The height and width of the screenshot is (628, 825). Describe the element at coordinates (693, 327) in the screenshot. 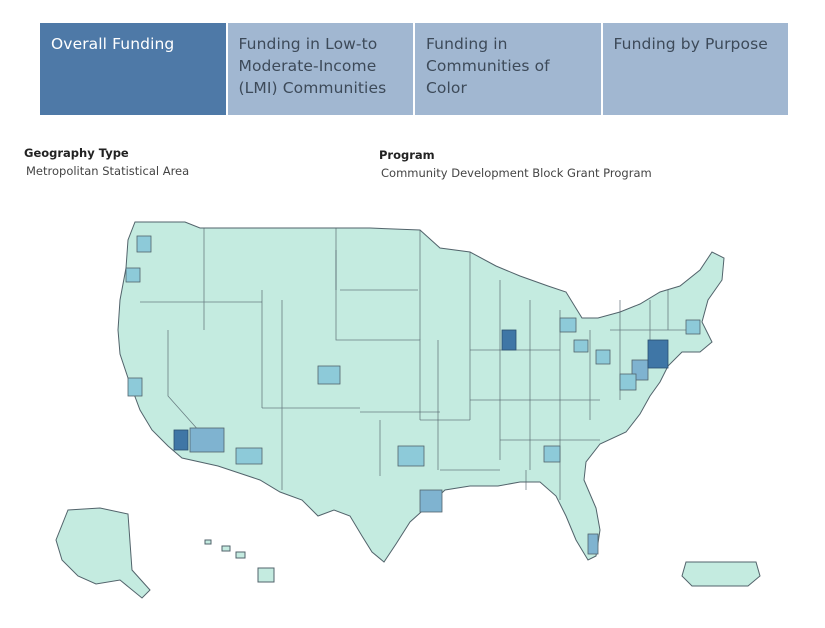

I see `metro-boston` at that location.